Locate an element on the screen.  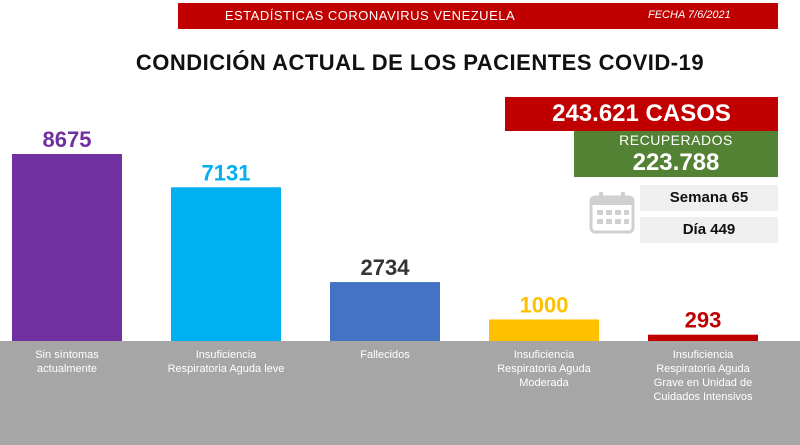
header-date: FECHA 7/6/2021 is located at coordinates (689, 15).